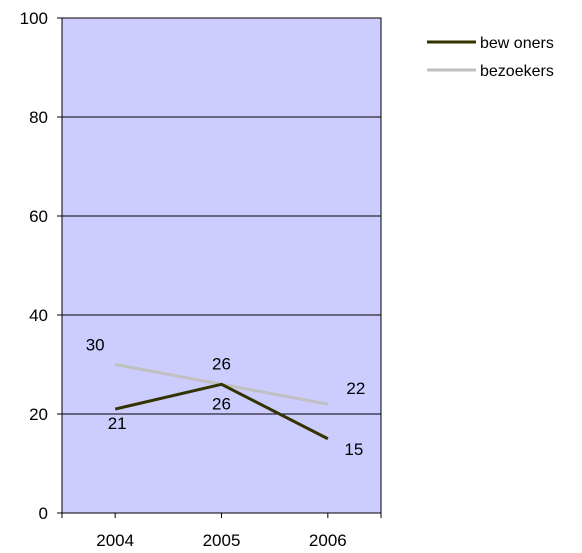 The height and width of the screenshot is (553, 582). What do you see at coordinates (38, 315) in the screenshot?
I see `y-tick-label: 40` at bounding box center [38, 315].